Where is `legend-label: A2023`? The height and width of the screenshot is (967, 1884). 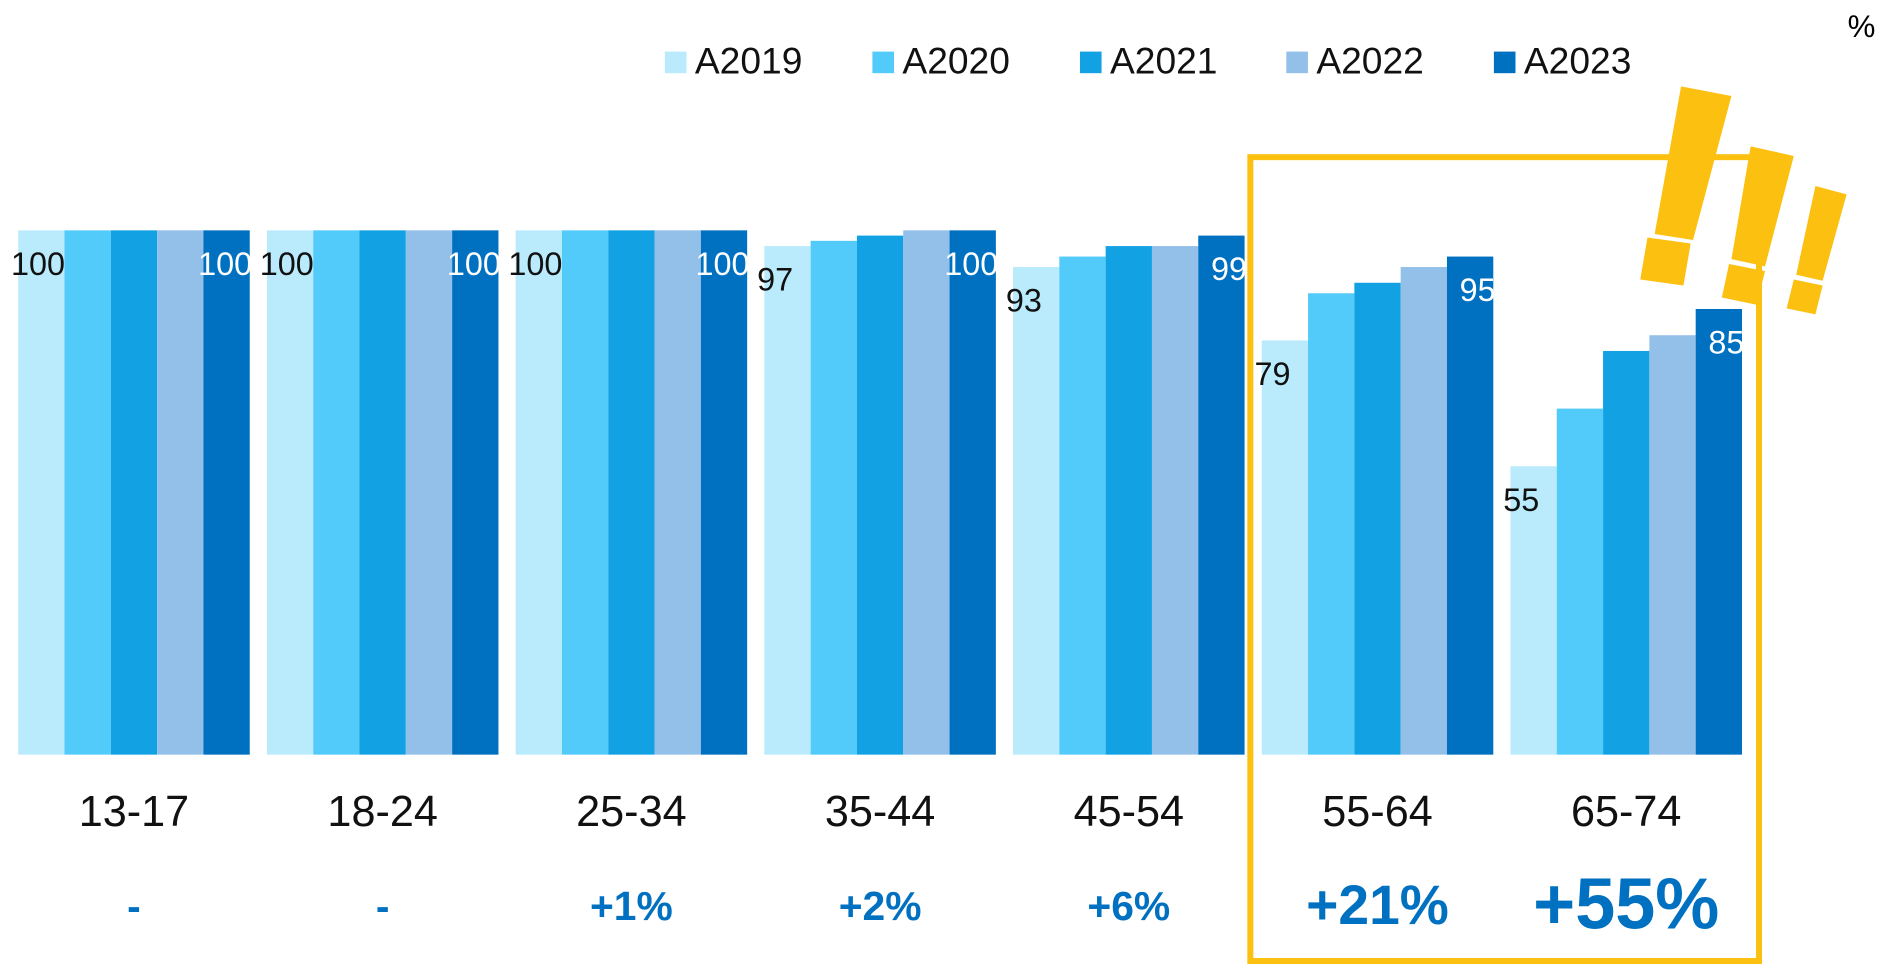 legend-label: A2023 is located at coordinates (1578, 60).